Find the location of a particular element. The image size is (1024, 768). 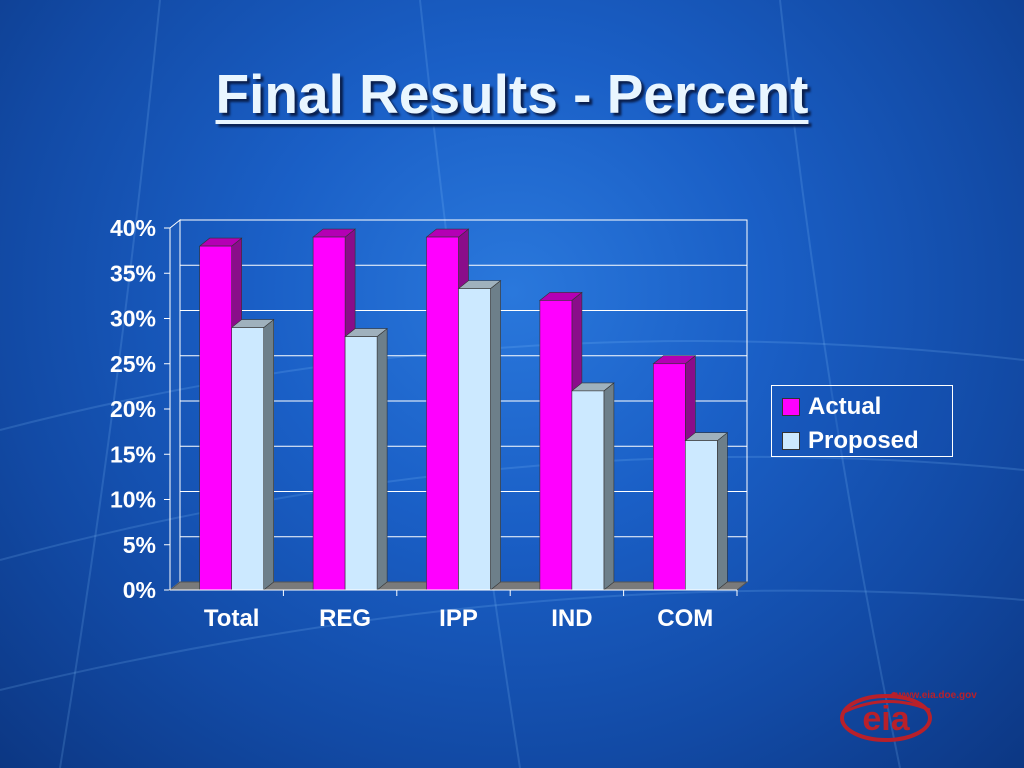

bar-proposed-reg is located at coordinates (361, 463).